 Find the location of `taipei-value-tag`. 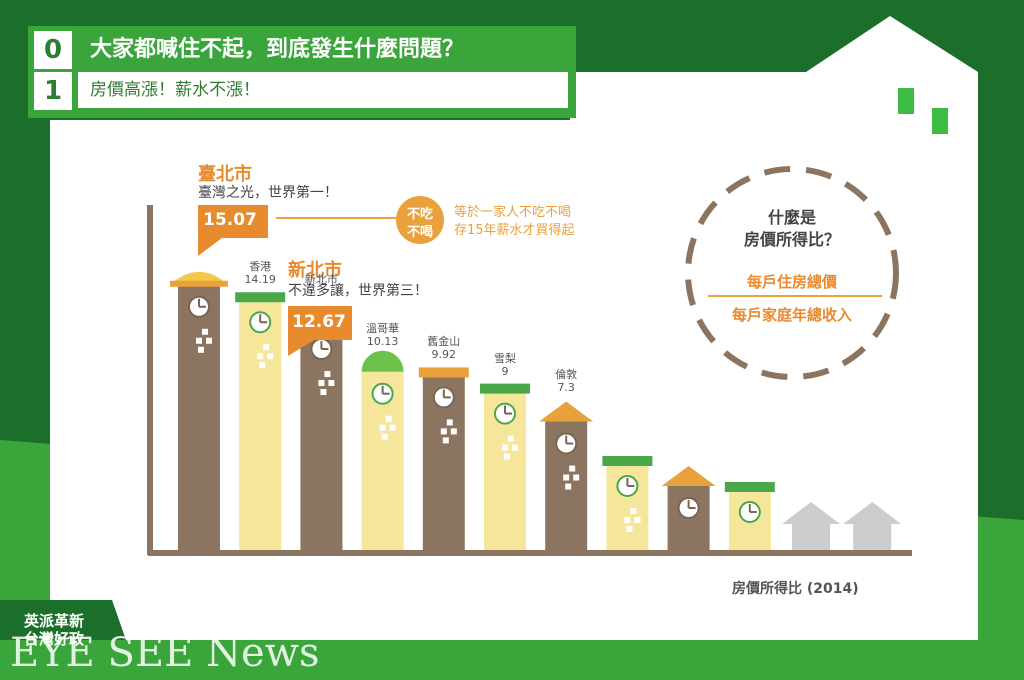

taipei-value-tag is located at coordinates (233, 230).